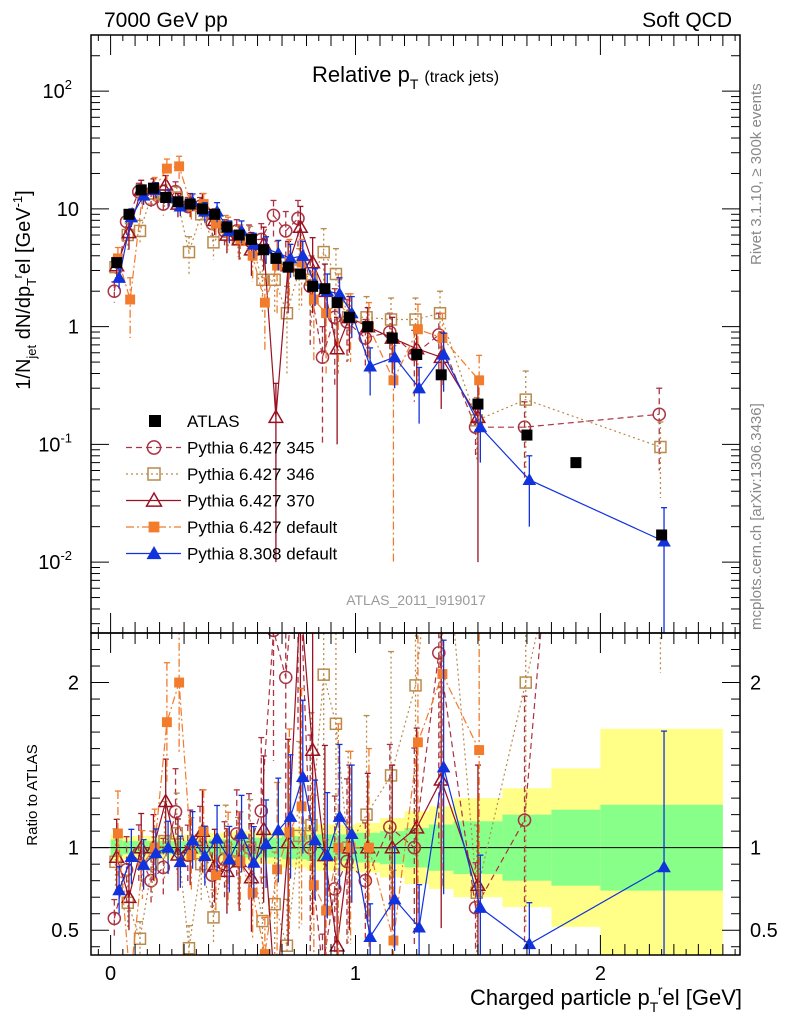  Describe the element at coordinates (756, 516) in the screenshot. I see `mcplots-label: mcplots.cern.ch [arXiv:1306.3436]` at that location.